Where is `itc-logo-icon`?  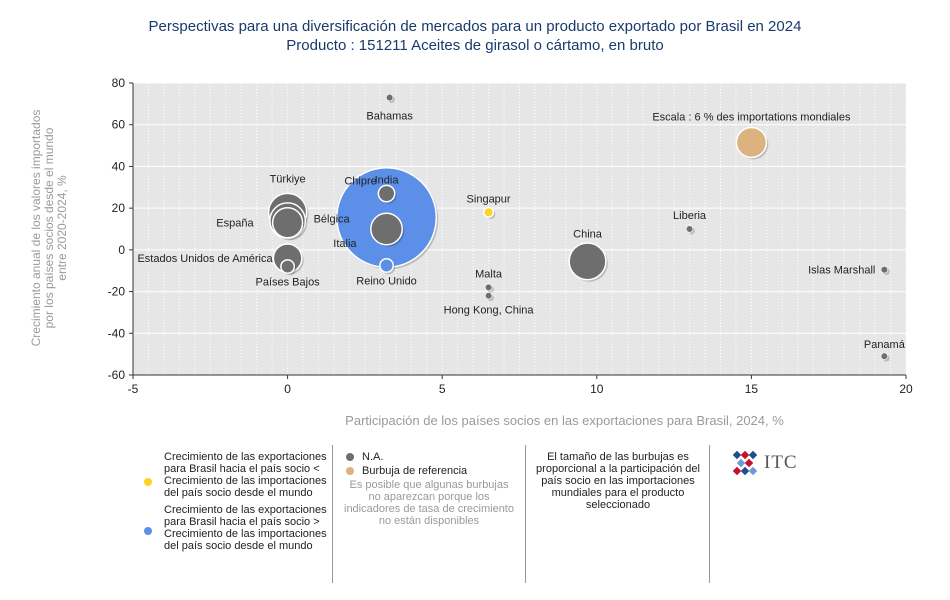
itc-logo-icon is located at coordinates (745, 463).